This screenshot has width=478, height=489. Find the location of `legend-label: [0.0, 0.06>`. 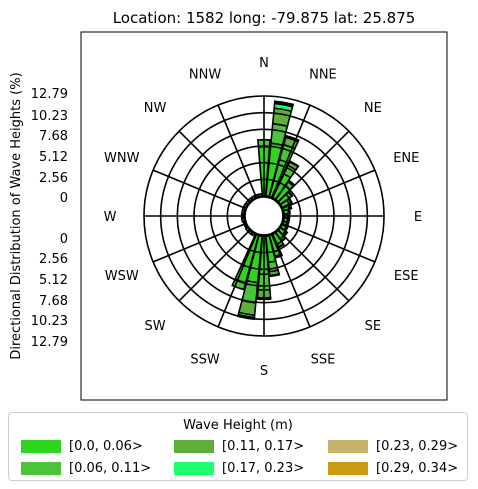

legend-label: [0.0, 0.06> is located at coordinates (106, 446).